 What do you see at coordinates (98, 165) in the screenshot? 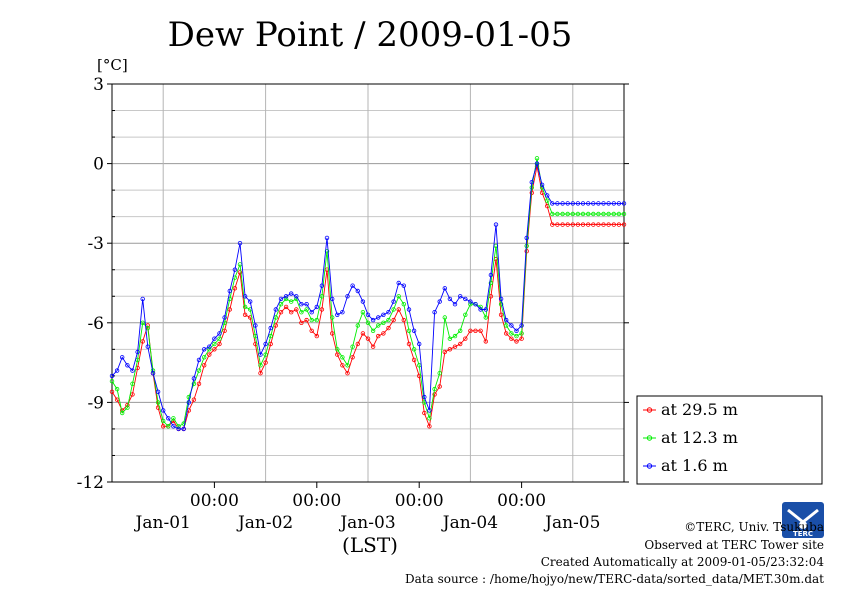
I see `y-tick-label: 0` at bounding box center [98, 165].